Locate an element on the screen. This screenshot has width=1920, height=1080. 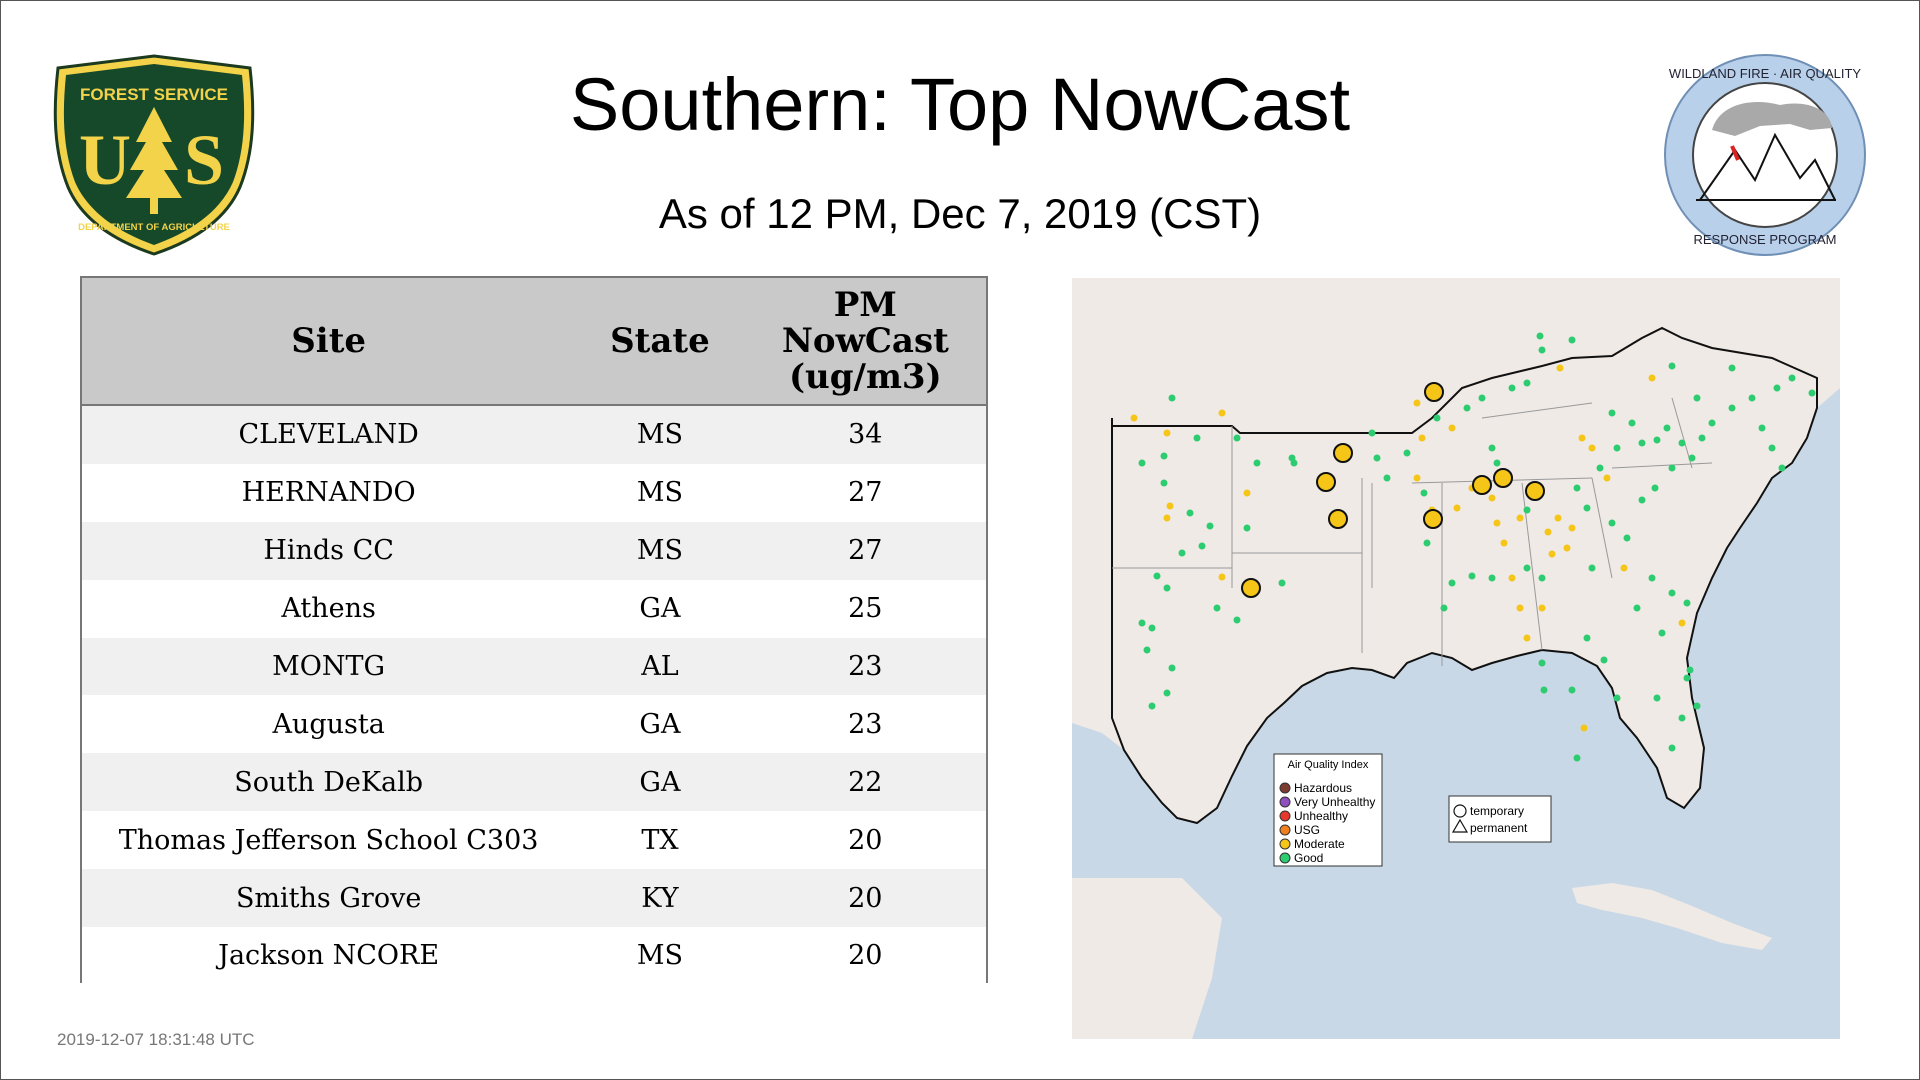
table-row: Smiths Grove KY 20 is located at coordinates (534, 898).